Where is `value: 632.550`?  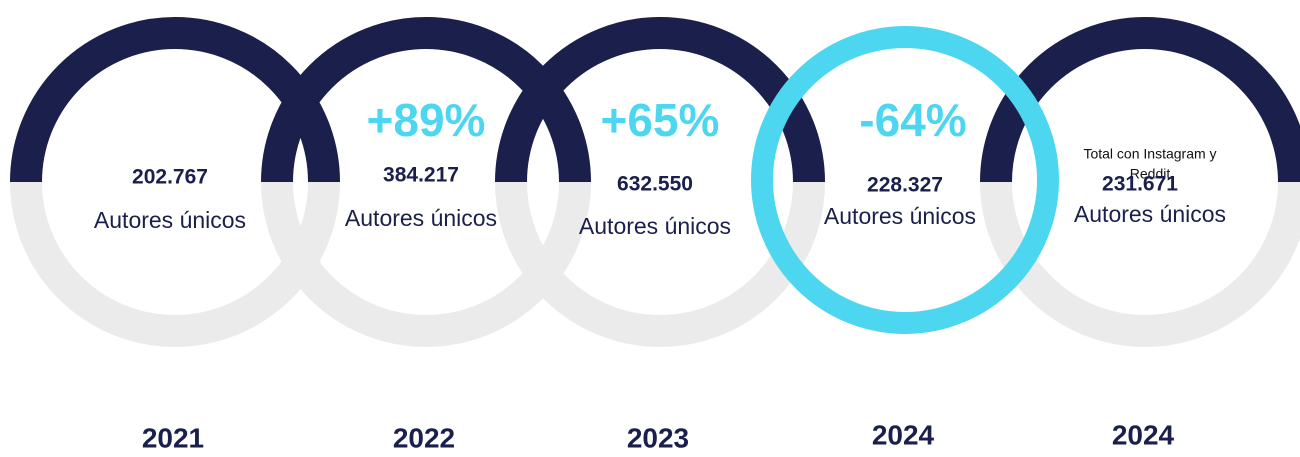 value: 632.550 is located at coordinates (655, 184).